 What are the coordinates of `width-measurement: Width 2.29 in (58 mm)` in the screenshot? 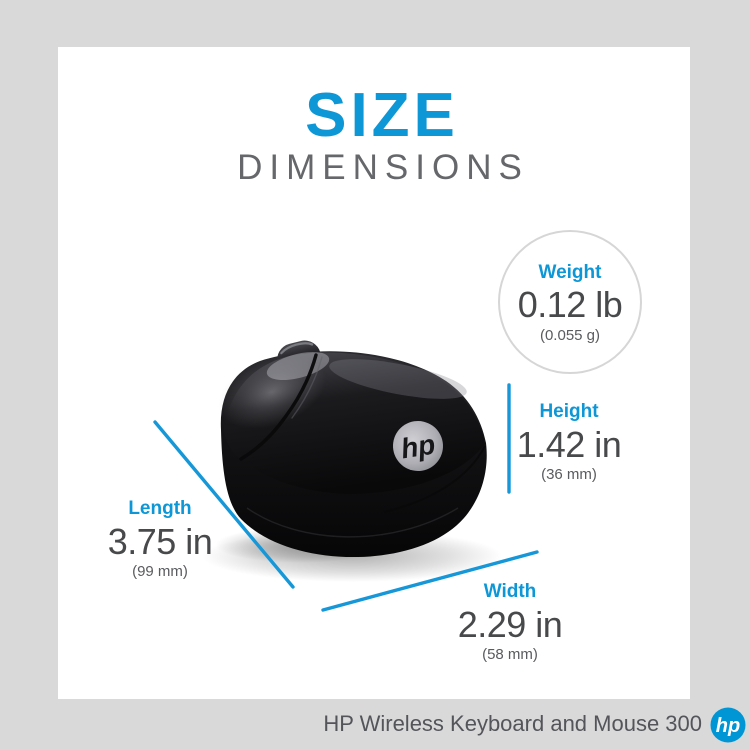 It's located at (510, 623).